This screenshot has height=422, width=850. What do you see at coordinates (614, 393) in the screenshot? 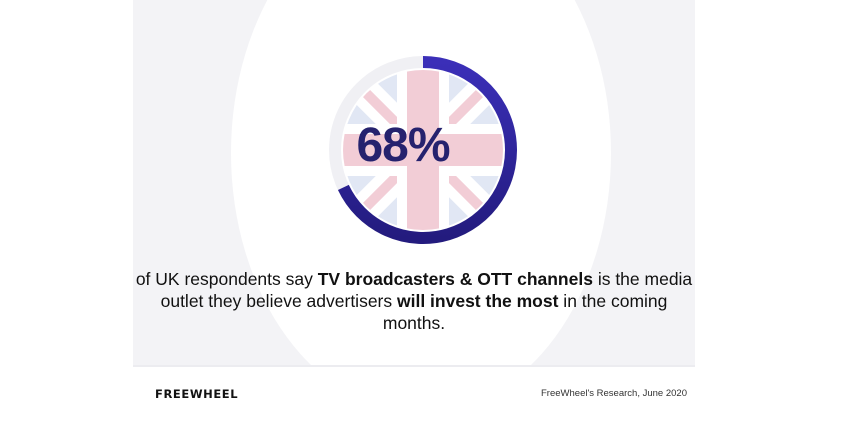
I see `source-note: FreeWheel's Research, June 2020` at bounding box center [614, 393].